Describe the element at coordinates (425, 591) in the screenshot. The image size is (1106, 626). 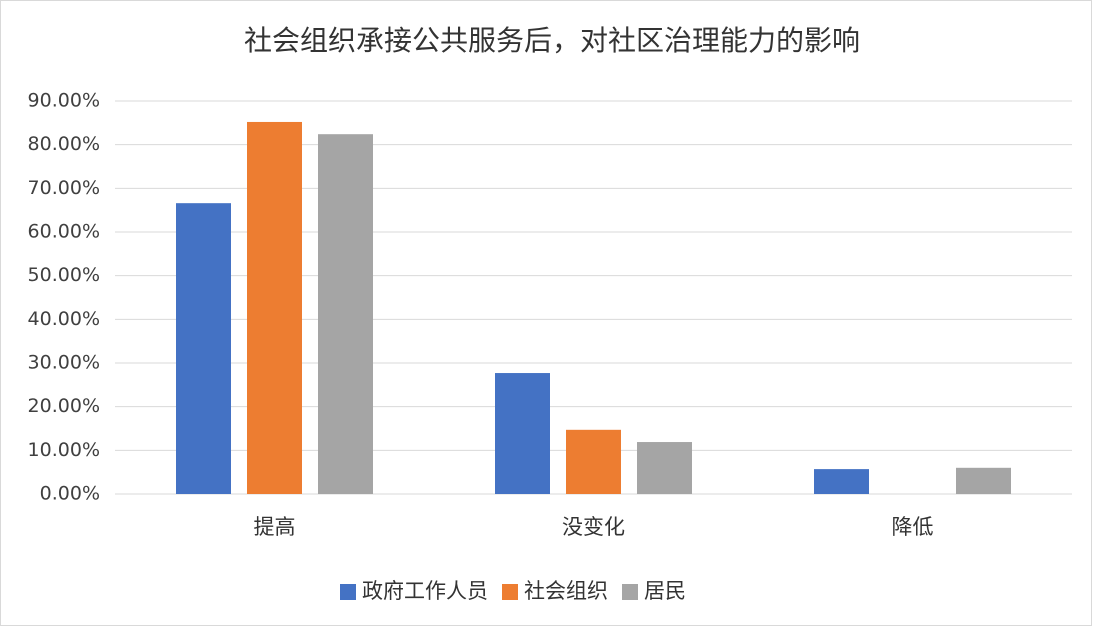
I see `legend-label: 政府工作人员` at that location.